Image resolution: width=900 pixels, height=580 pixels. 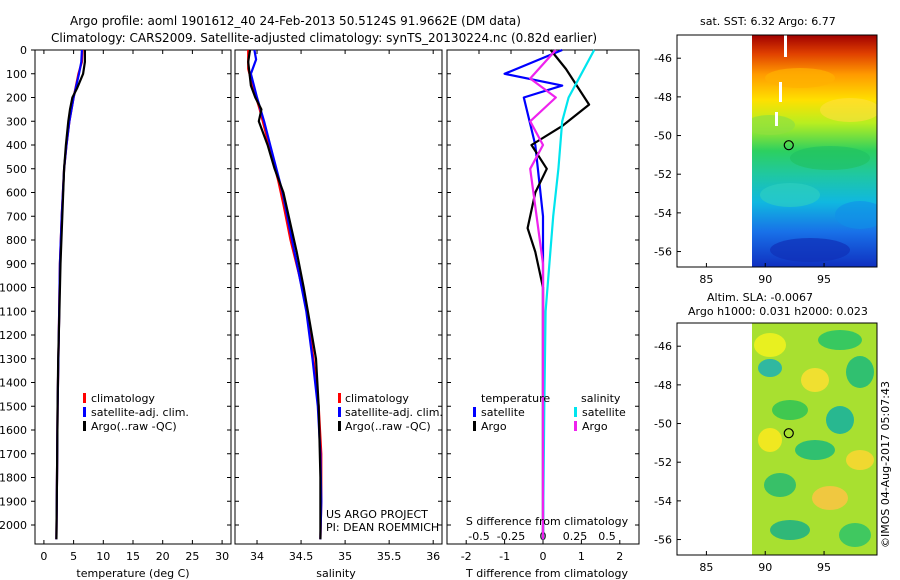 I want to click on map-x-tick-label: 85, so click(x=706, y=279).